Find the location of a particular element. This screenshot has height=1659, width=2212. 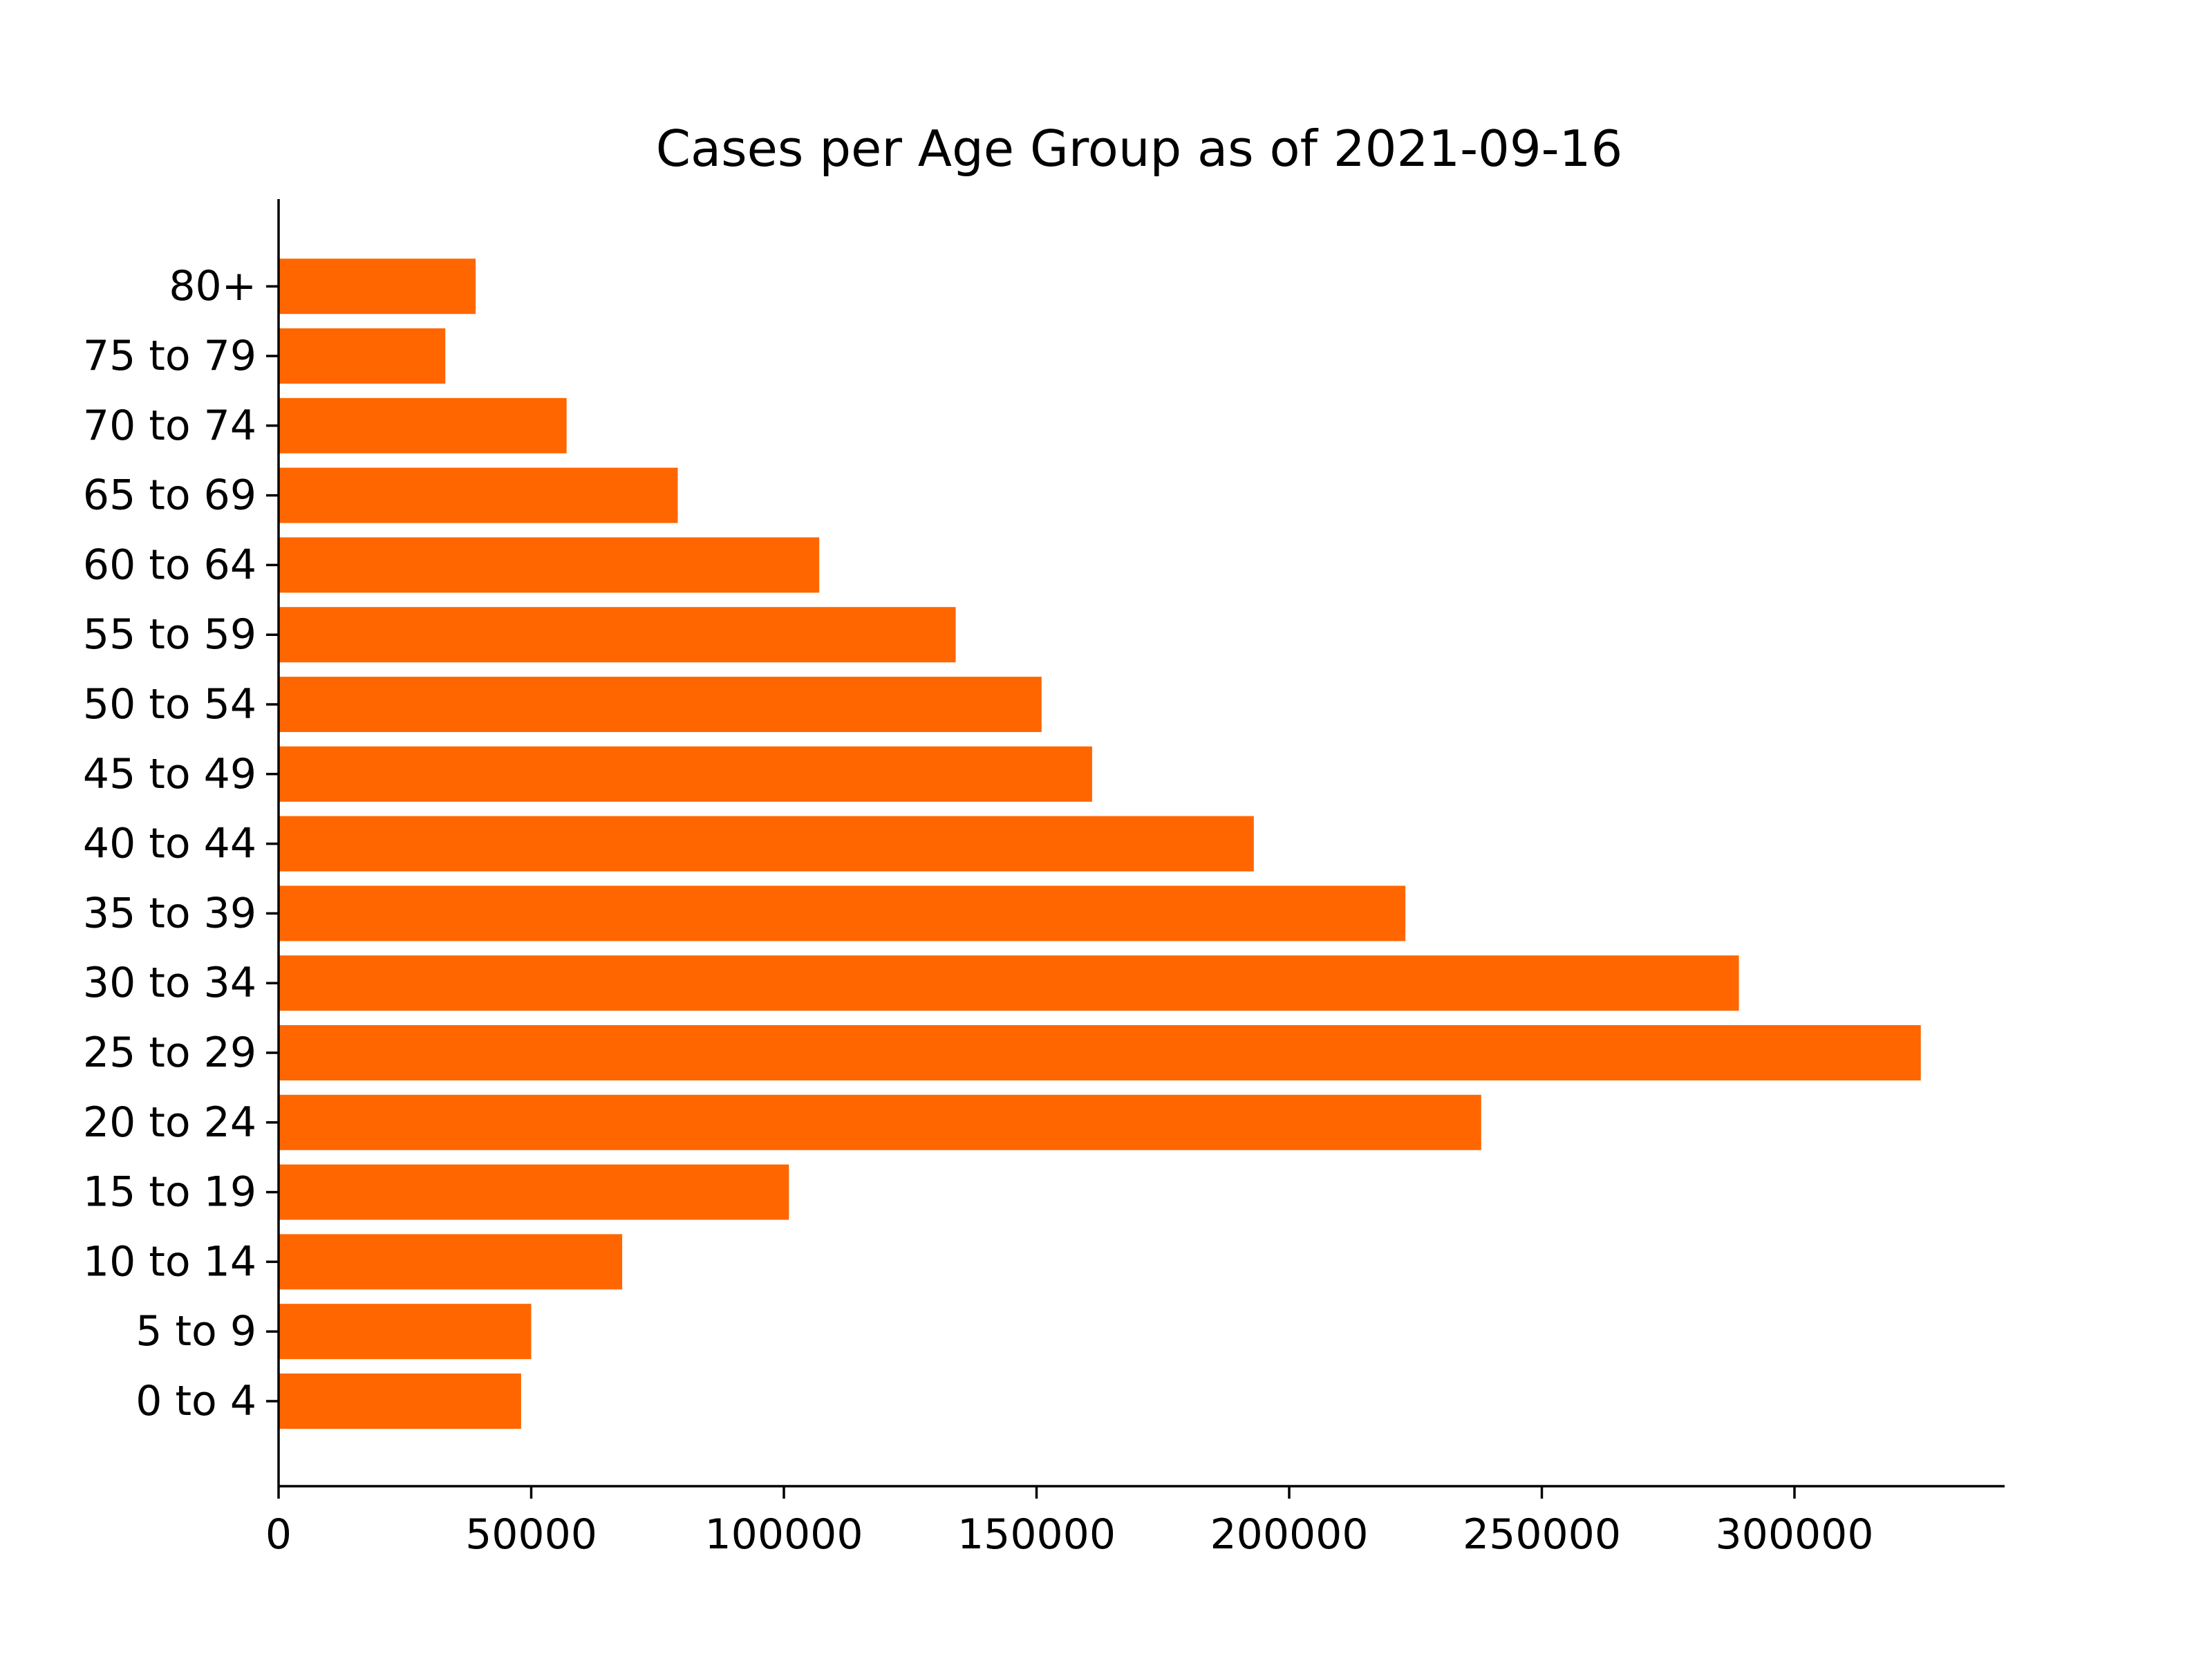

x-tick-label-0: 0 is located at coordinates (279, 1535).